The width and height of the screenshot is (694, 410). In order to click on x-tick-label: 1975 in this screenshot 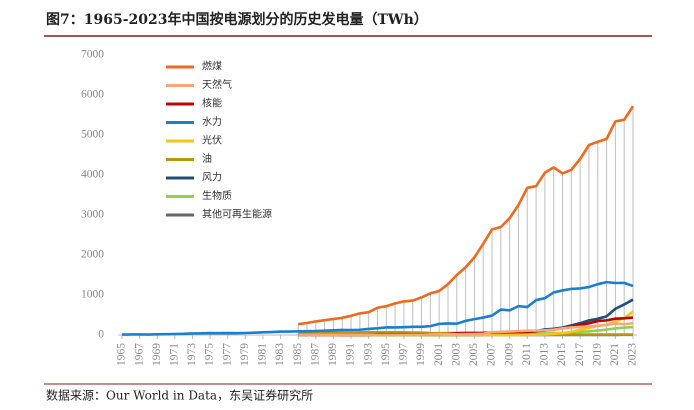, I will do `click(210, 354)`.